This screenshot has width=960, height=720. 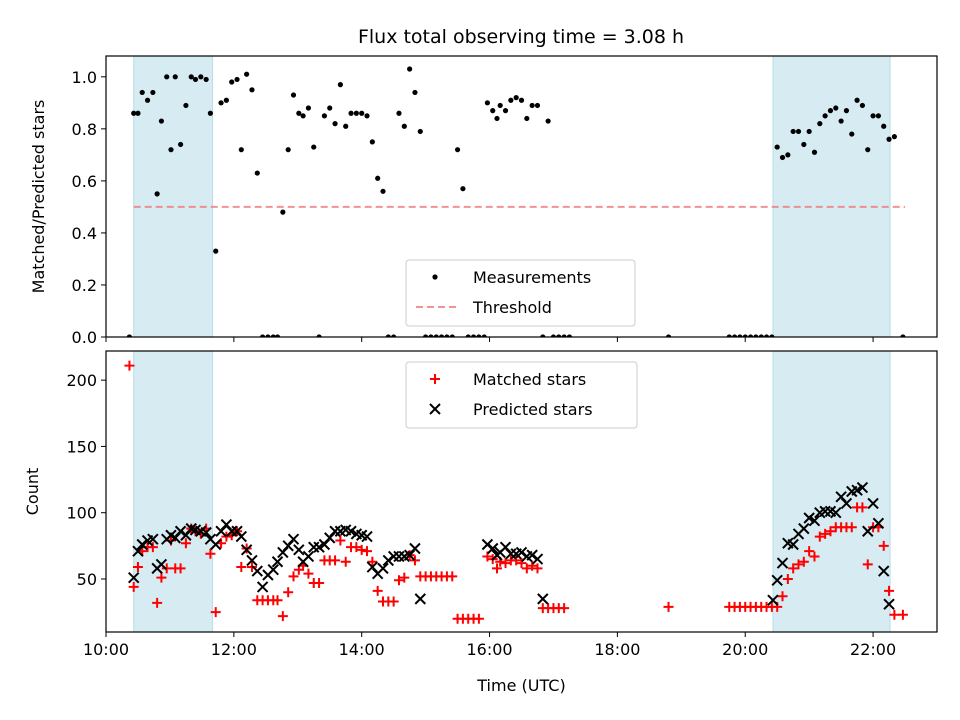 I want to click on top-legend: Measurements Threshold, so click(x=520, y=293).